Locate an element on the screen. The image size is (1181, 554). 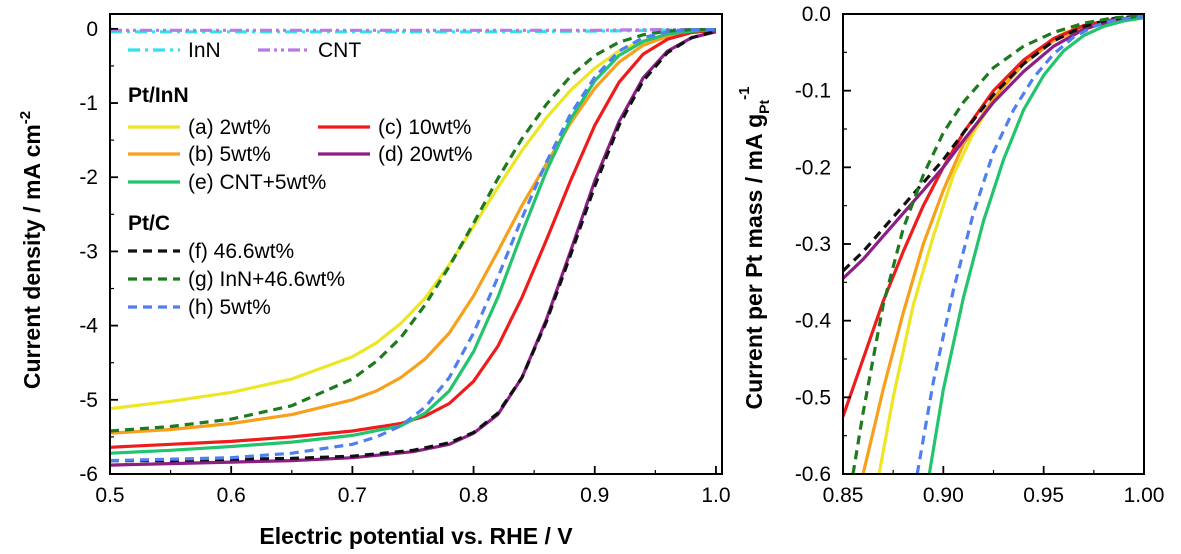
y-tick-label: -4 is located at coordinates (88, 326).